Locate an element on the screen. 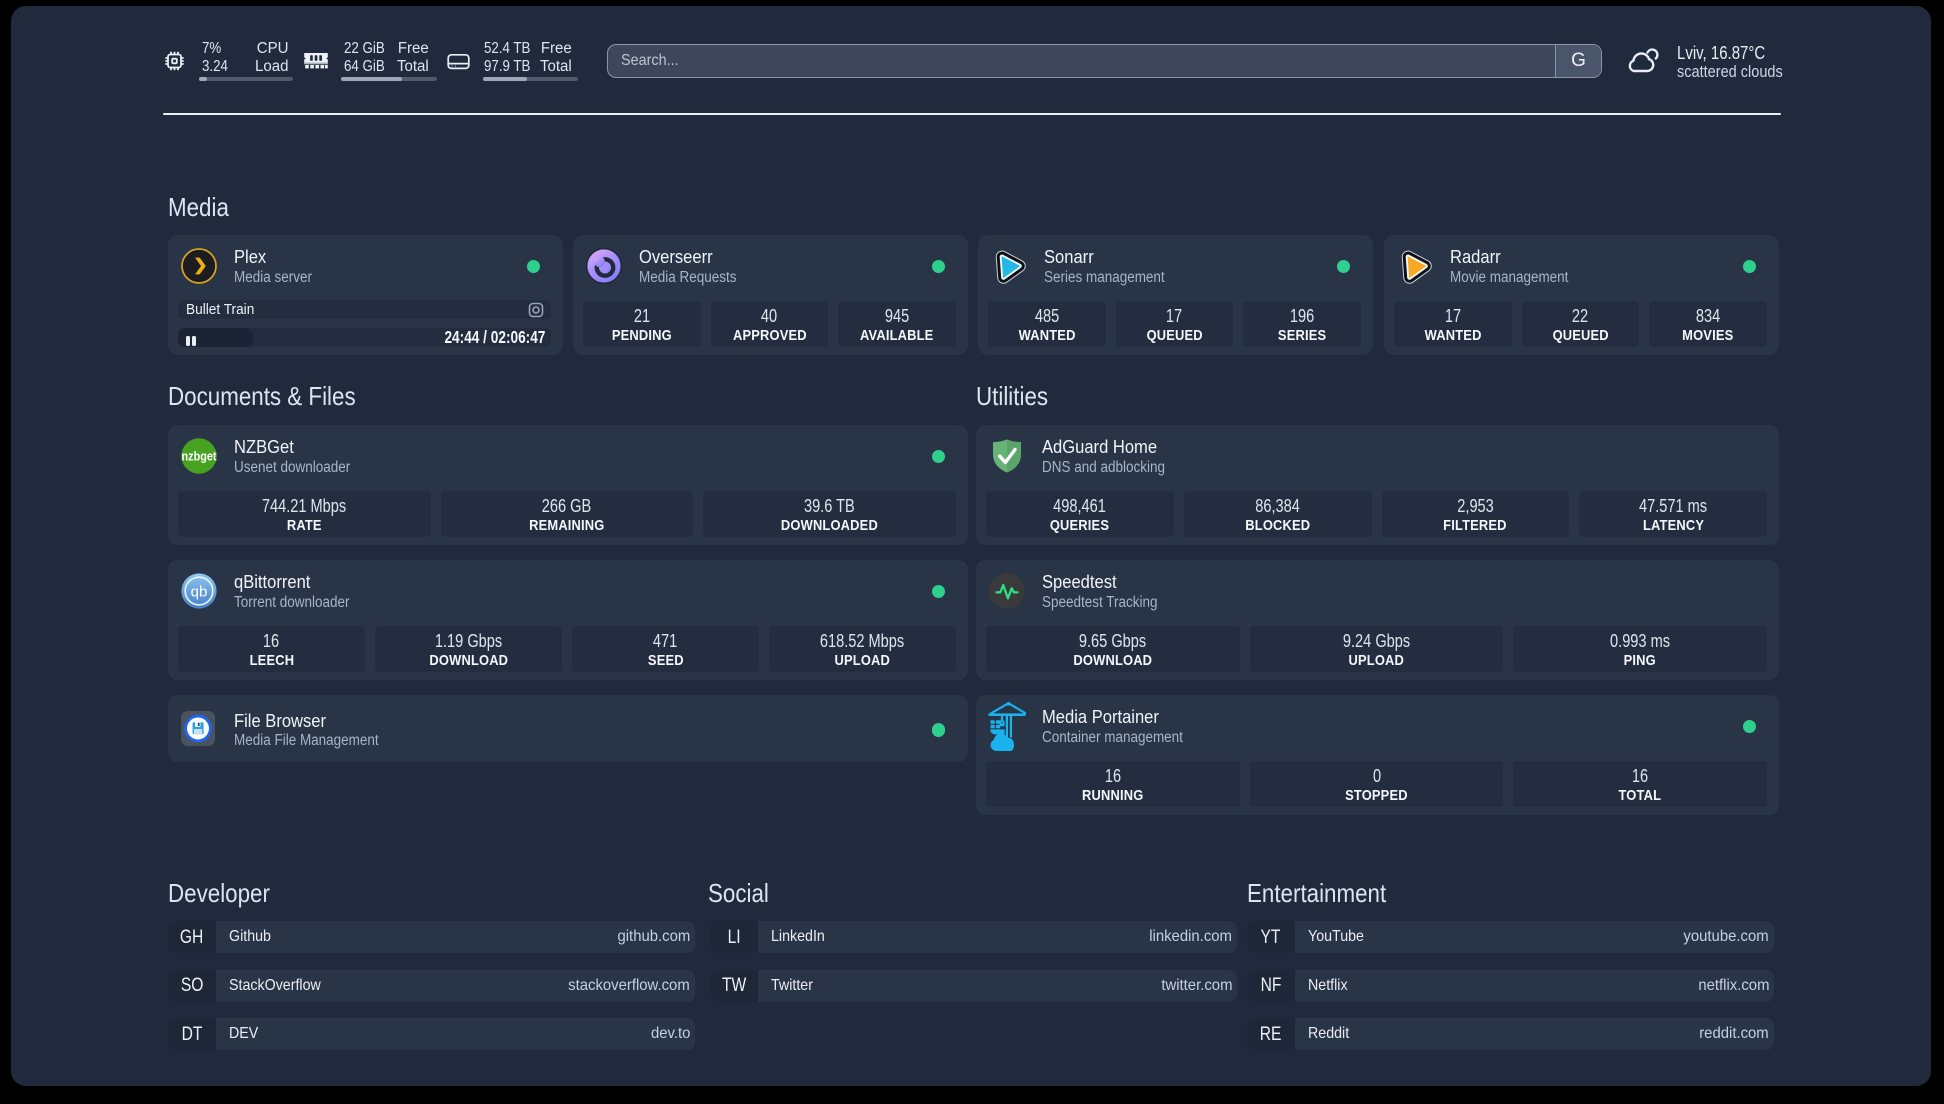  svg-text: qb is located at coordinates (199, 592).